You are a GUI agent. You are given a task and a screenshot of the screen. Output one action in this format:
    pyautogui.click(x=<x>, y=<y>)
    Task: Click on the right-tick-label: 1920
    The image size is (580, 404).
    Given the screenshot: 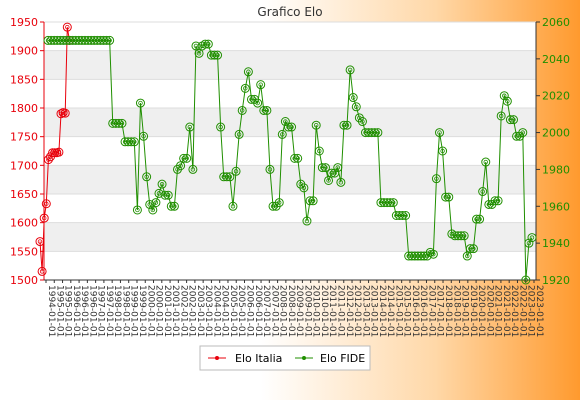 What is the action you would take?
    pyautogui.click(x=556, y=280)
    